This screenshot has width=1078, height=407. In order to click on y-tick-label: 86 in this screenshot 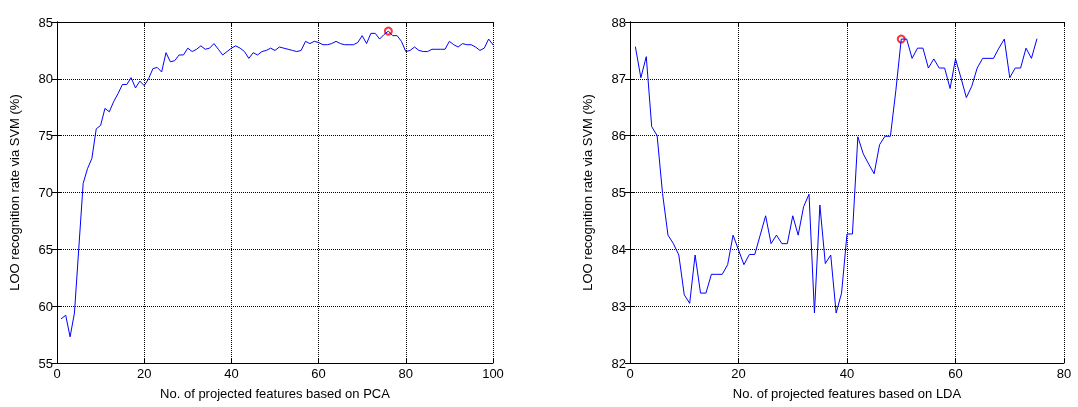, I will do `click(618, 136)`.